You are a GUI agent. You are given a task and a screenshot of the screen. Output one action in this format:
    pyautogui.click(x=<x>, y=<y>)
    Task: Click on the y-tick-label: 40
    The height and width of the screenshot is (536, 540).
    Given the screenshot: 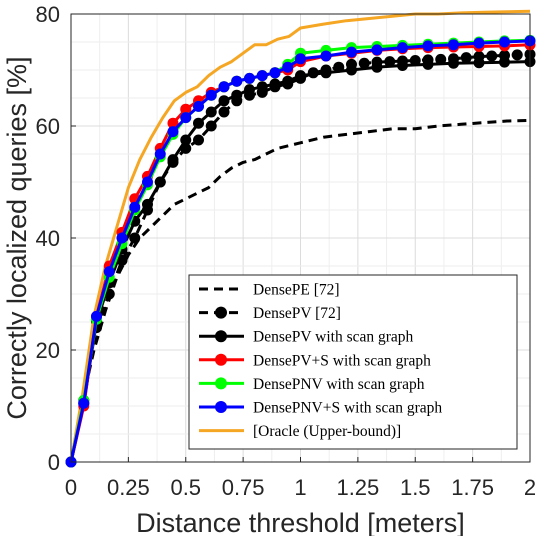 What is the action you would take?
    pyautogui.click(x=48, y=238)
    